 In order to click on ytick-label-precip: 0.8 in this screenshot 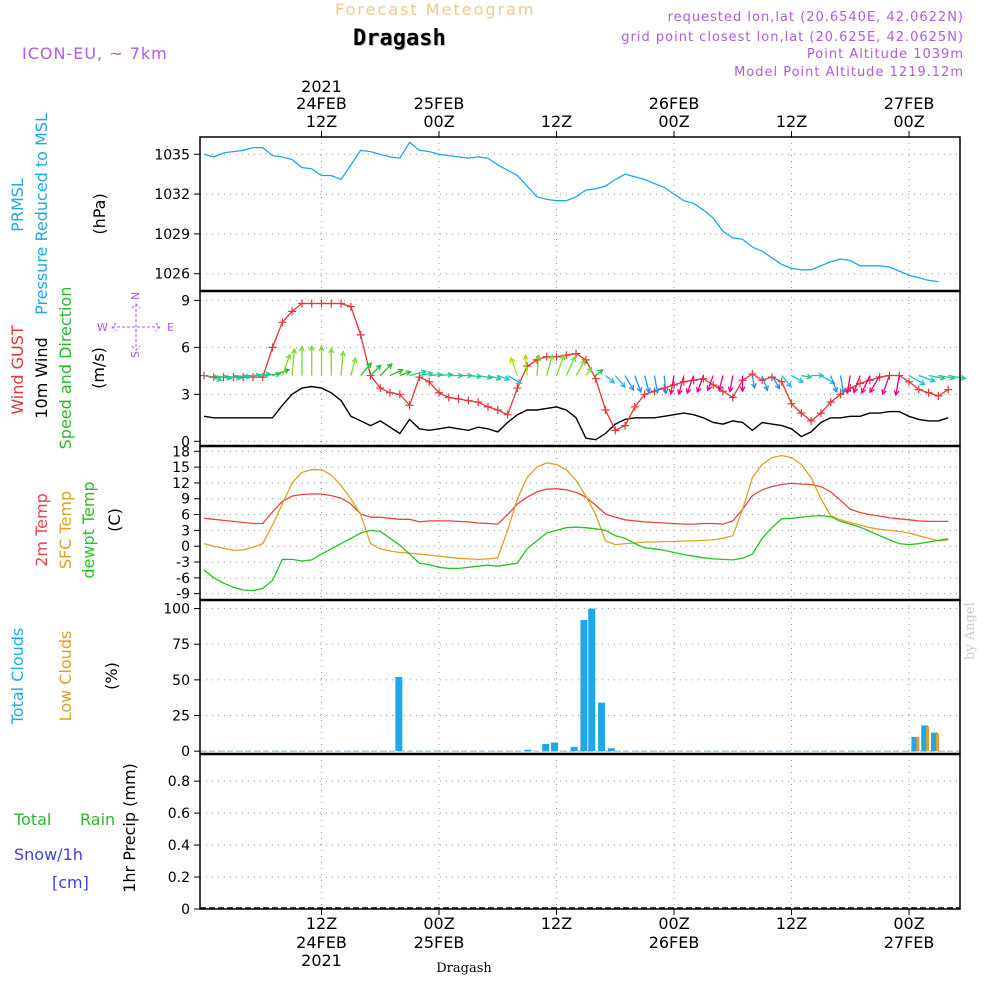, I will do `click(179, 782)`.